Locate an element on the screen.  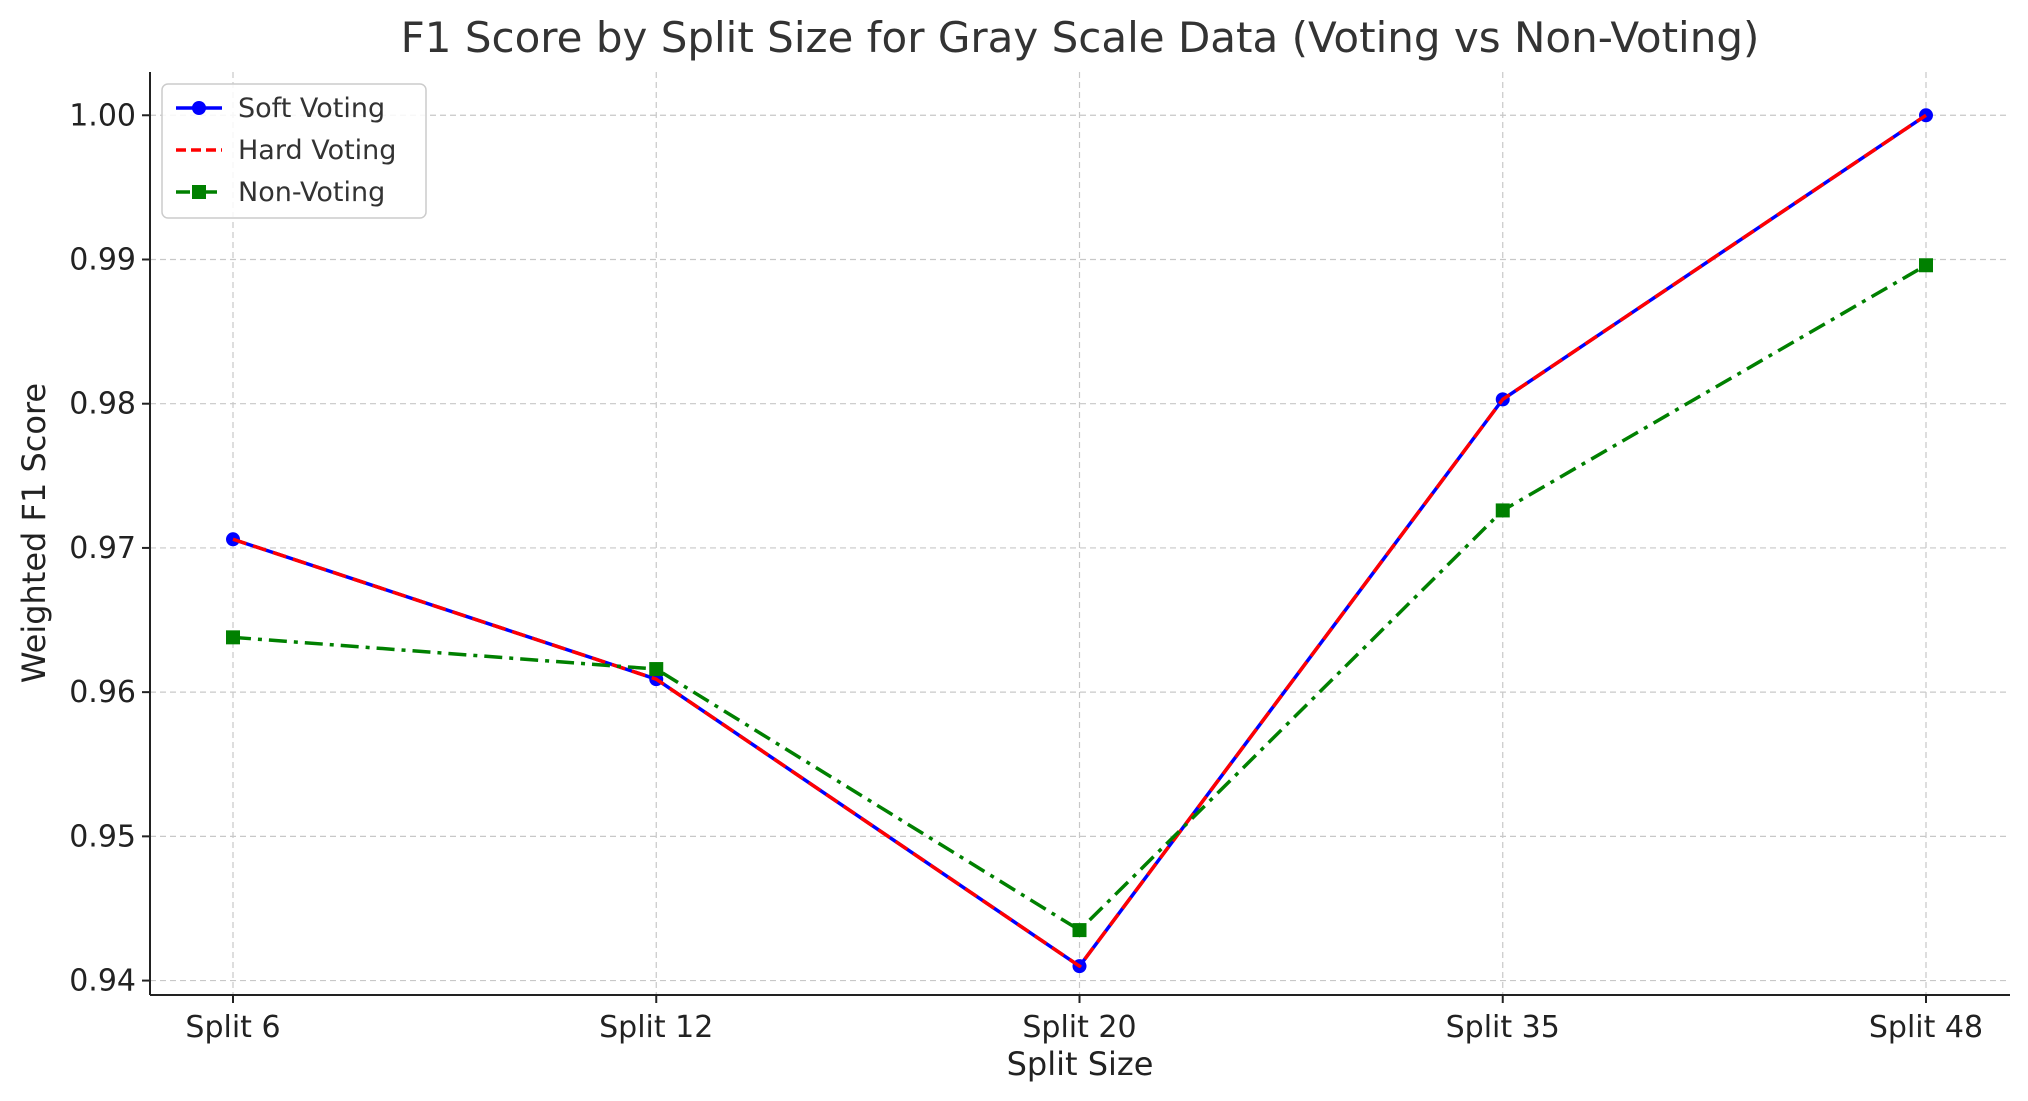
x-tick-label: Split 48 is located at coordinates (1926, 1027).